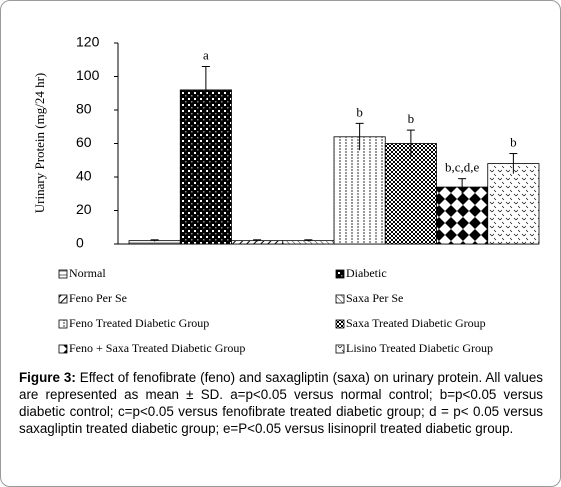  Describe the element at coordinates (366, 273) in the screenshot. I see `legend-label: Diabetic` at that location.